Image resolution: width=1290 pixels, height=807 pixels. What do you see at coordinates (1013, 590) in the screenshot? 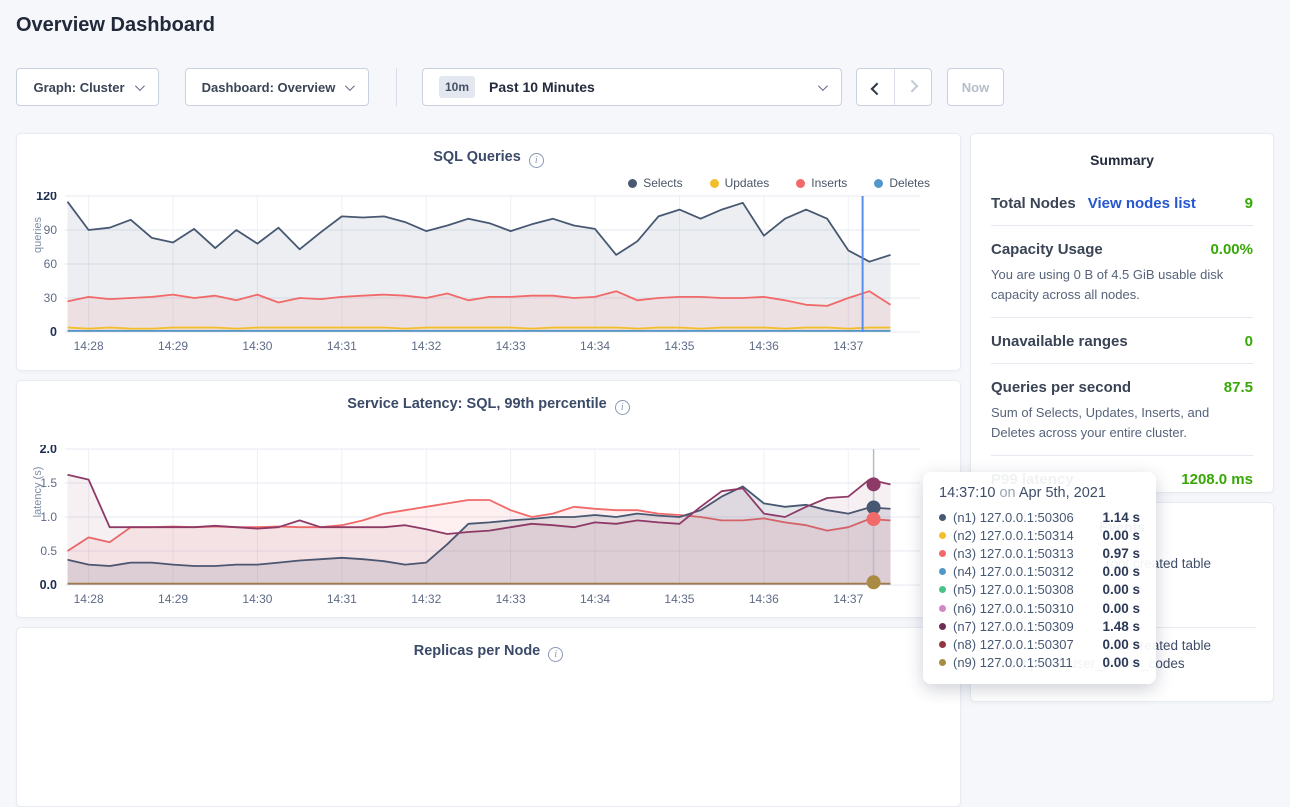
I see `tooltip-node-label: (n5) 127.0.0.1:50308` at bounding box center [1013, 590].